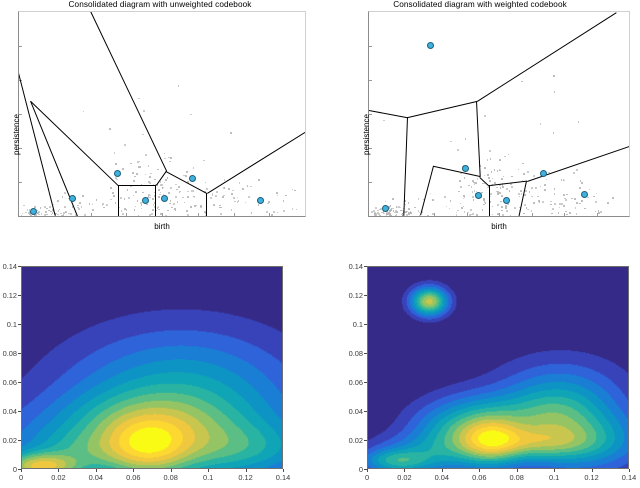  Describe the element at coordinates (355, 295) in the screenshot. I see `heatmap-yaxis-tick-label: 0.12` at that location.